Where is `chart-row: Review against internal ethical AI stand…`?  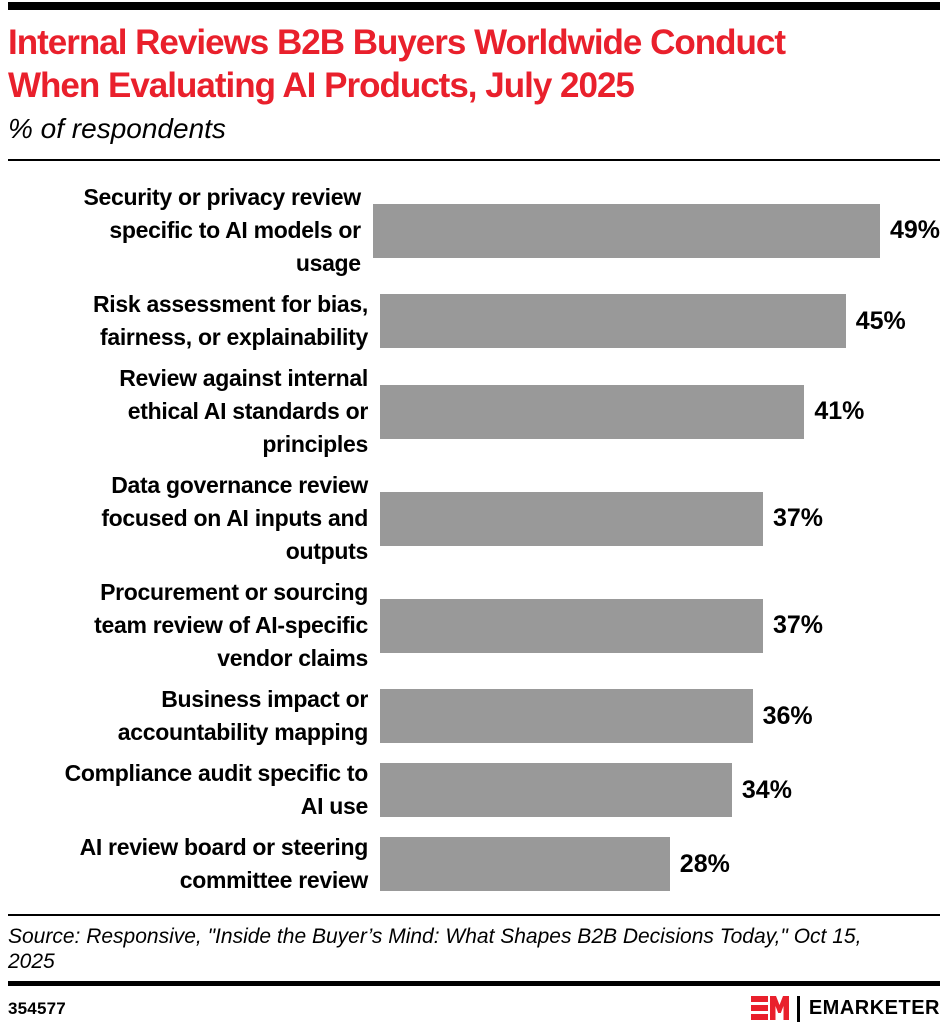 chart-row: Review against internal ethical AI stand… is located at coordinates (474, 411).